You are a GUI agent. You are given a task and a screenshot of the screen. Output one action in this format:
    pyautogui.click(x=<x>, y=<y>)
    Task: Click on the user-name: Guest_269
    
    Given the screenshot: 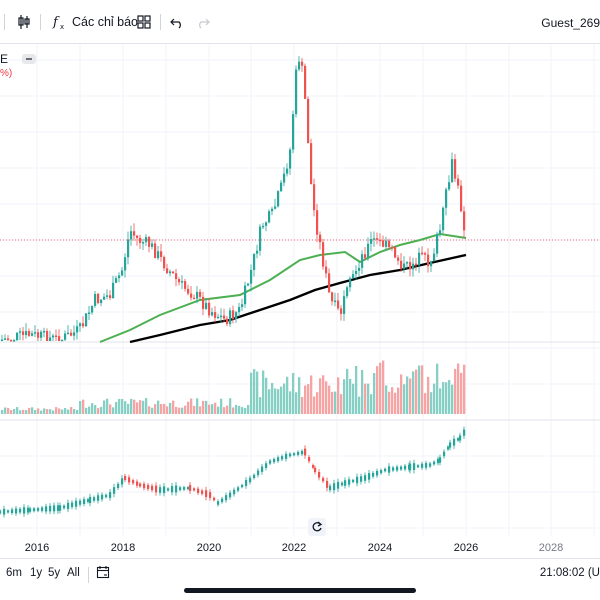 What is the action you would take?
    pyautogui.click(x=570, y=23)
    